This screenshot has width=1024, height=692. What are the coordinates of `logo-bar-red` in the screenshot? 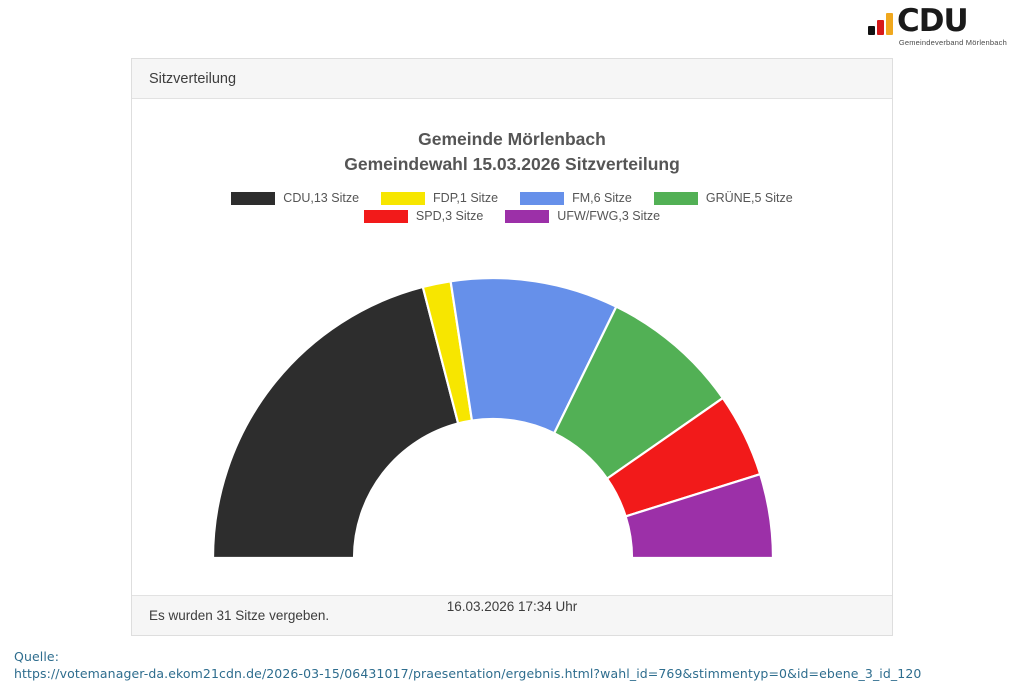 It's located at (880, 27).